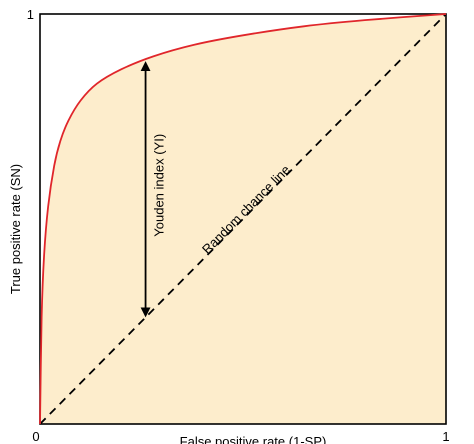 The image size is (474, 444). Describe the element at coordinates (445, 436) in the screenshot. I see `x-tick-label-1: 1` at that location.